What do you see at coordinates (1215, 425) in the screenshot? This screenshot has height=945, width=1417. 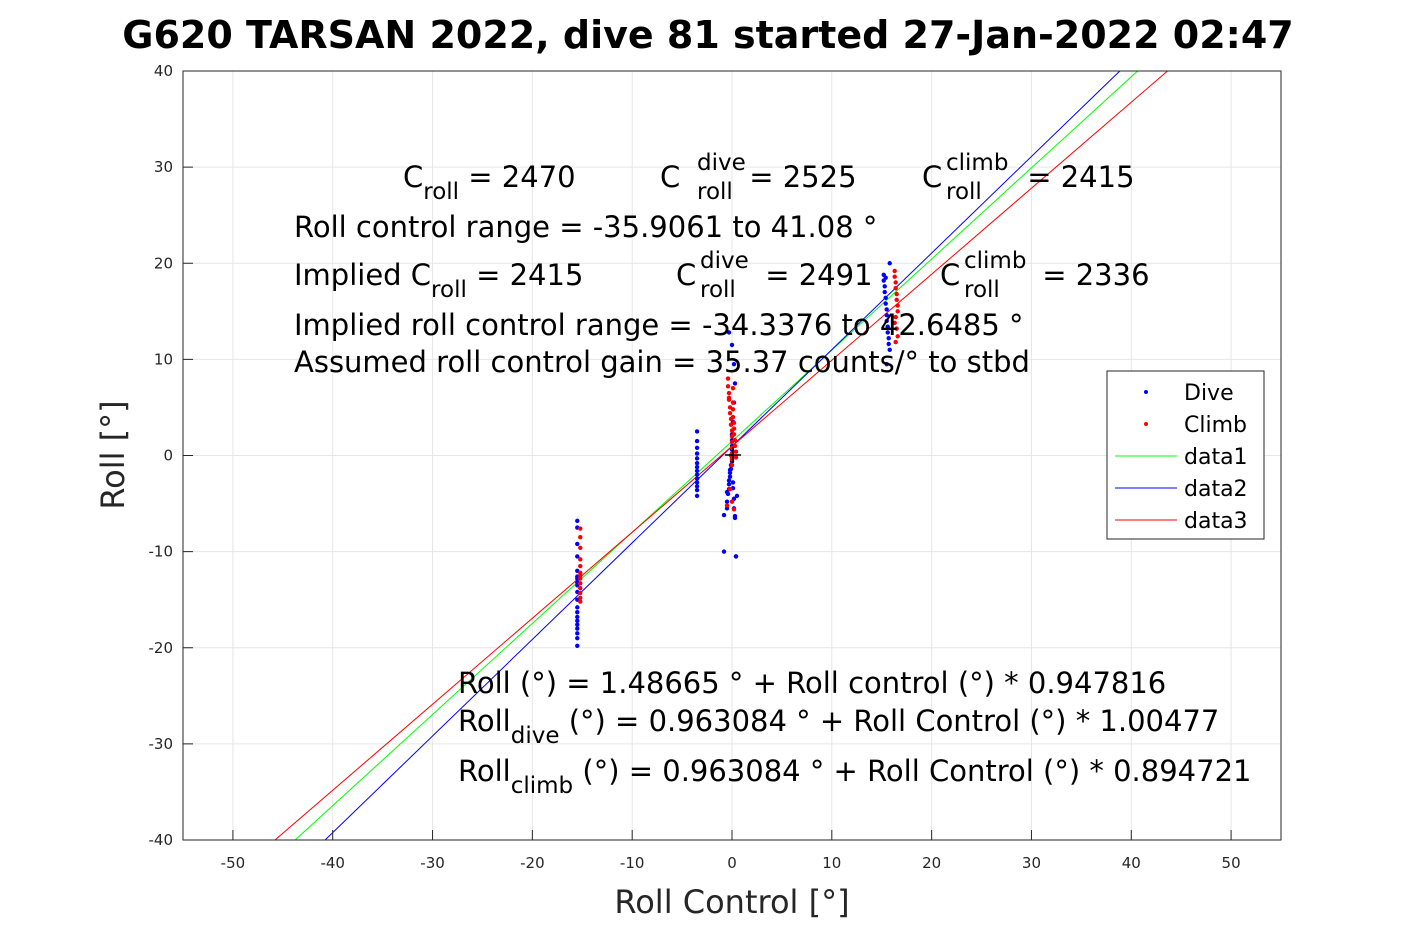 I see `legend-climb: Climb` at bounding box center [1215, 425].